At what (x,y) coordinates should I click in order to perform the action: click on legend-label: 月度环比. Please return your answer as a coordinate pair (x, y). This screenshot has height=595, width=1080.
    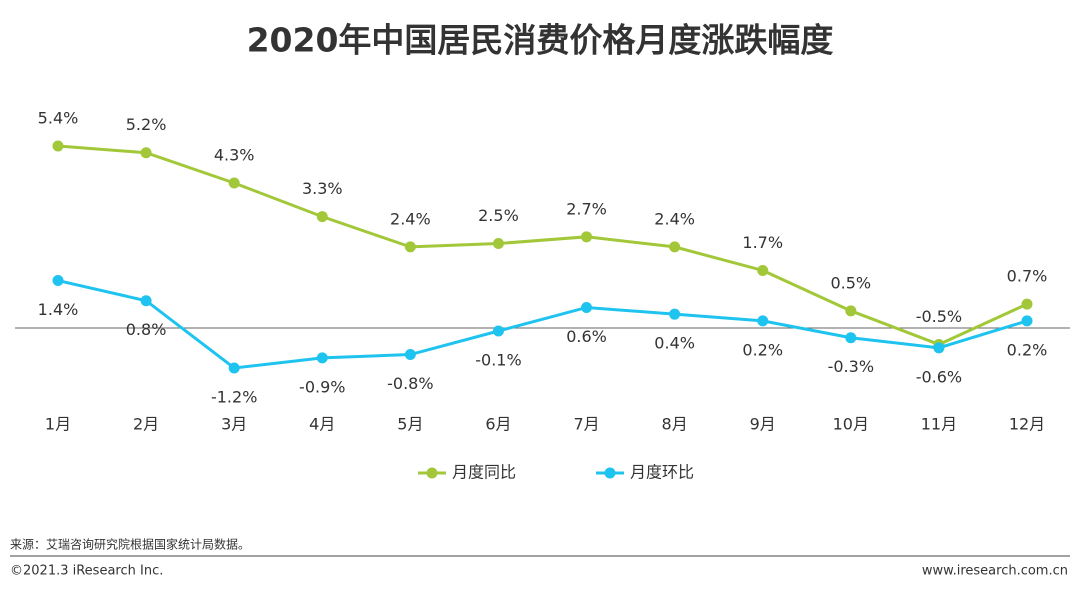
    Looking at the image, I should click on (662, 472).